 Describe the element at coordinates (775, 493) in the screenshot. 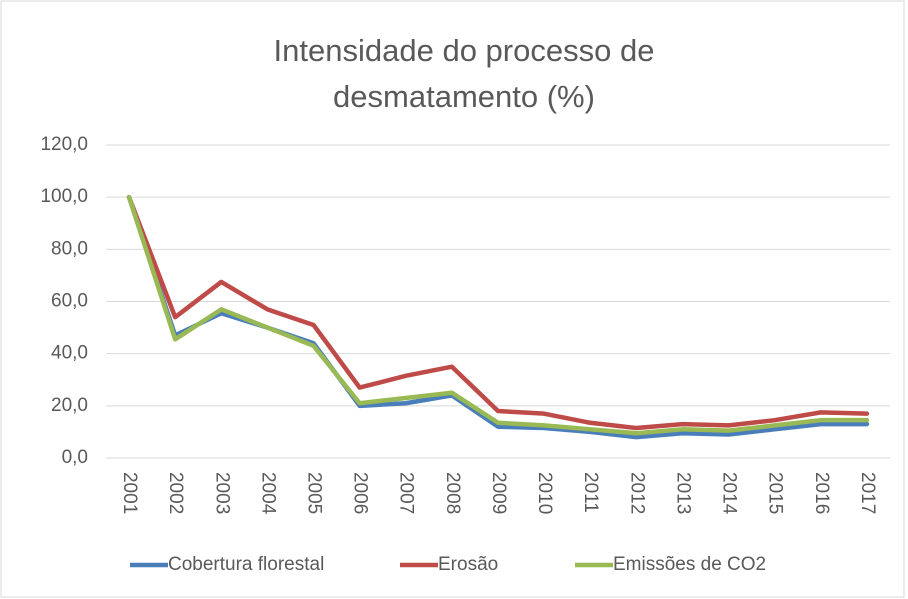

I see `x-tick-label: 2015` at that location.